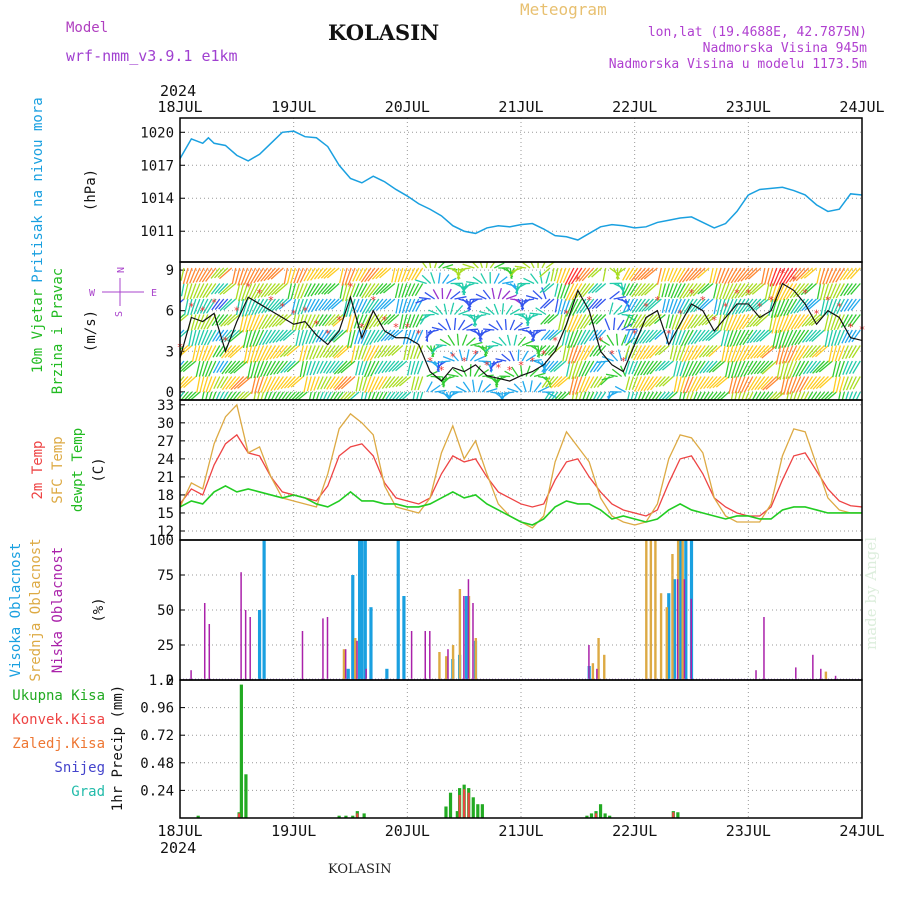 This screenshot has width=900, height=900. What do you see at coordinates (165, 478) in the screenshot?
I see `y-tick-label: 21` at bounding box center [165, 478].